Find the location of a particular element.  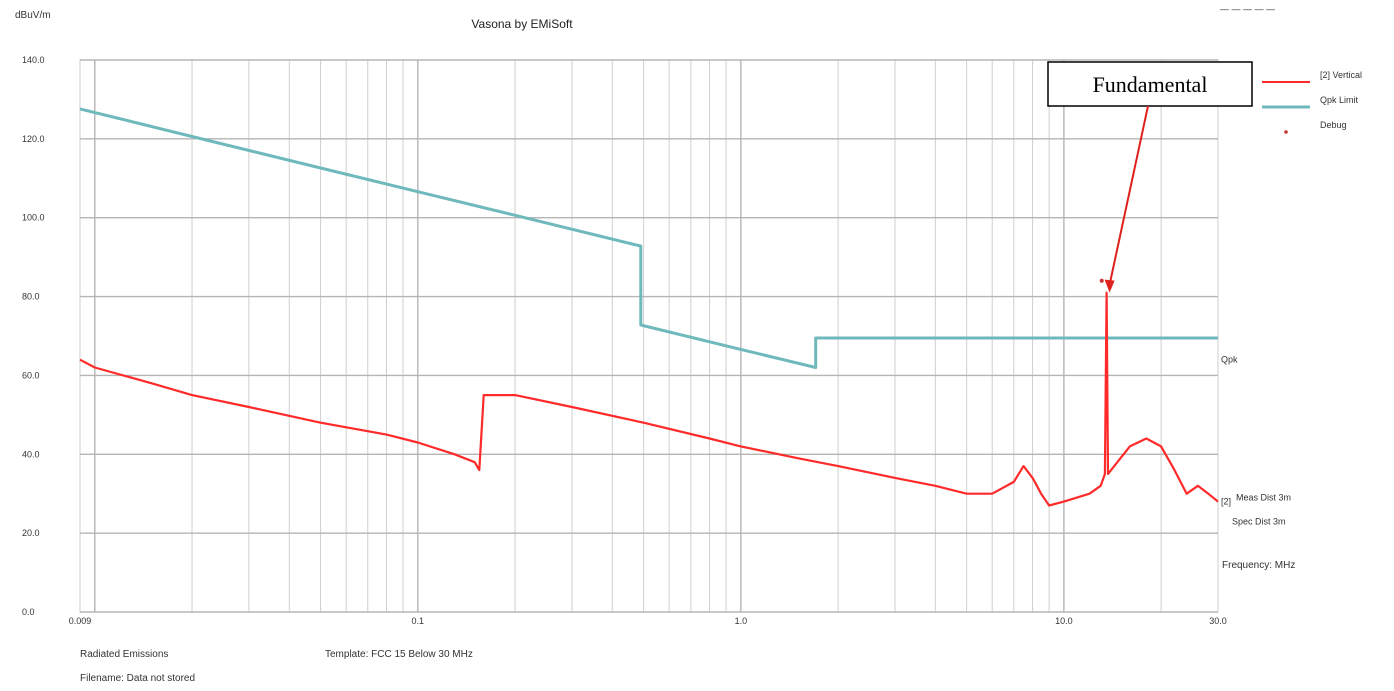

y-tick-label: 120.0 is located at coordinates (33, 139).